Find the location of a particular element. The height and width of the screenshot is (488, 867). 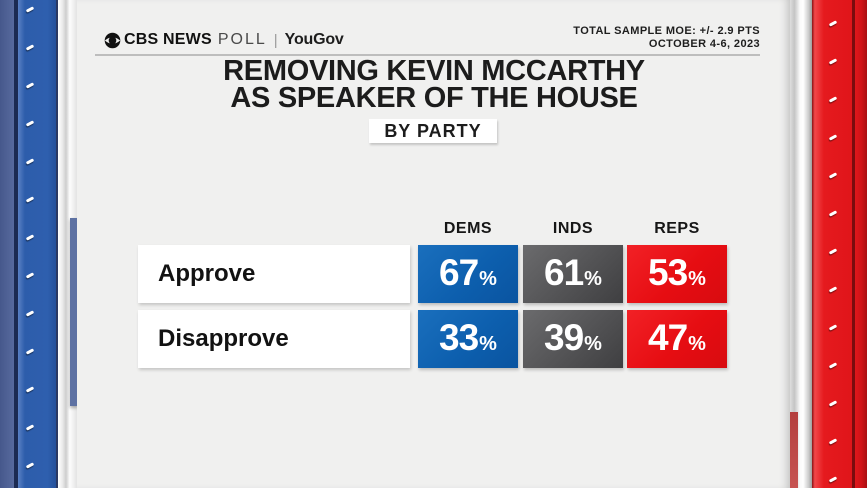

column-header-reps: REPS is located at coordinates (677, 228).